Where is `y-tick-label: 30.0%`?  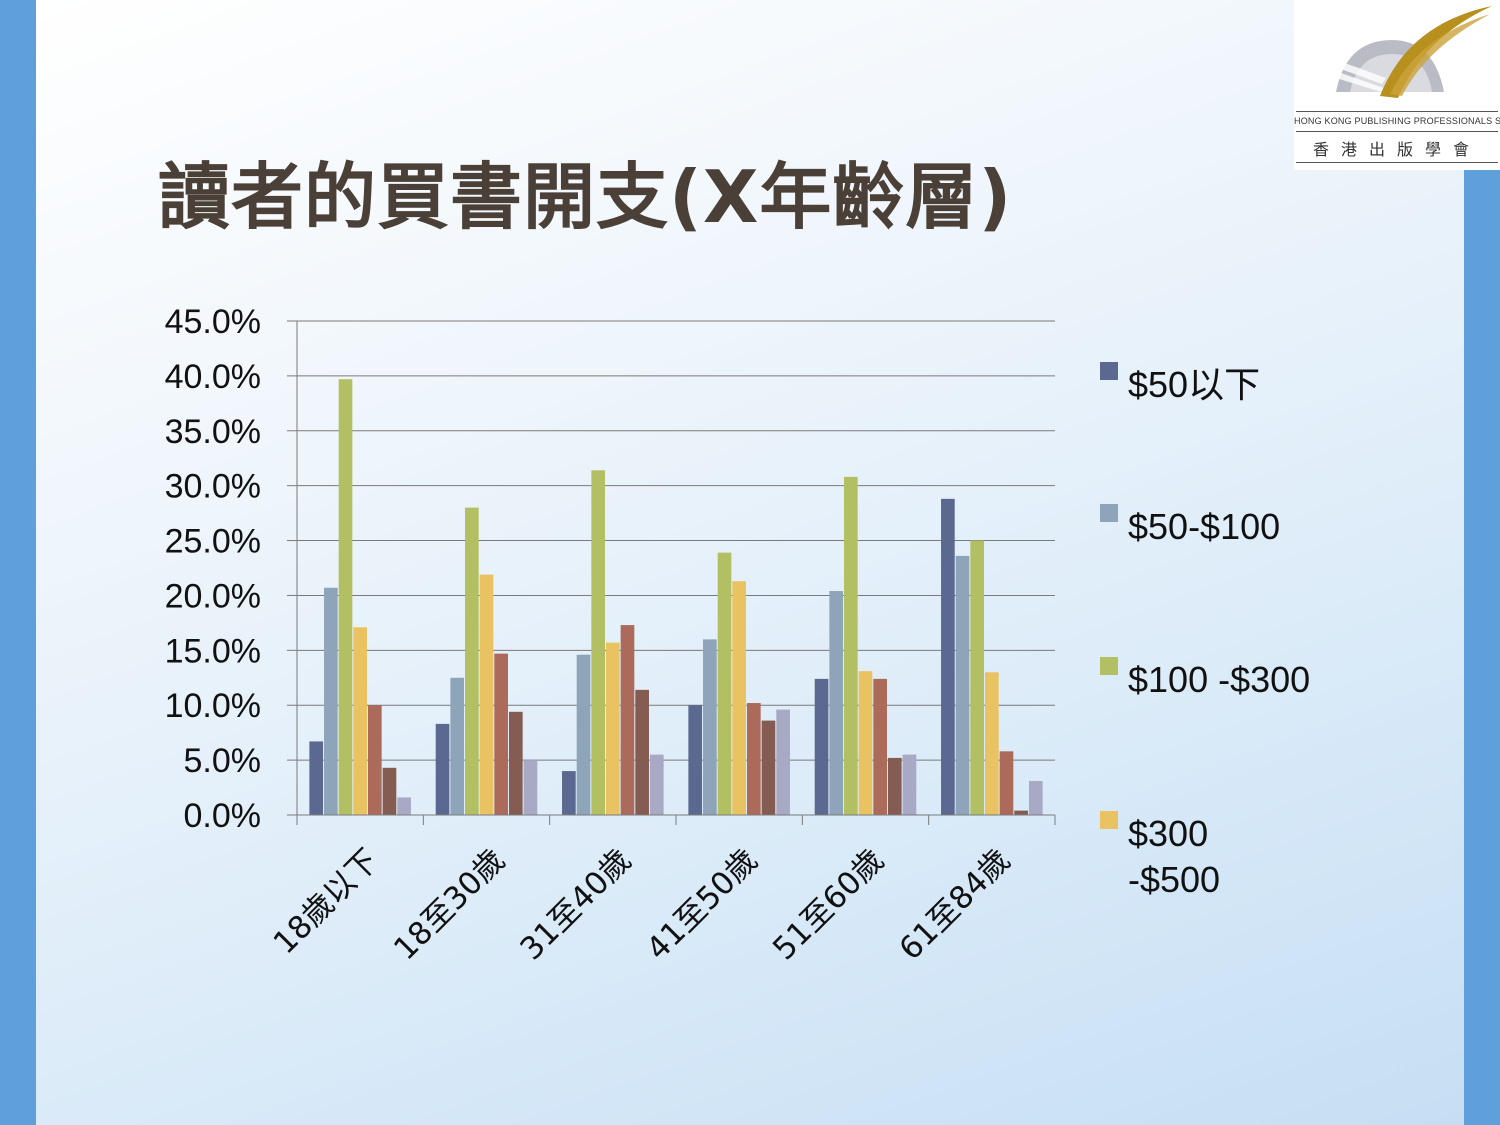
y-tick-label: 30.0% is located at coordinates (213, 487).